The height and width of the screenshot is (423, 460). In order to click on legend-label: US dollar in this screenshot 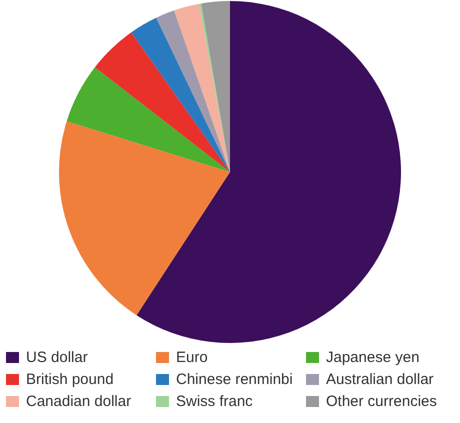, I will do `click(57, 357)`.